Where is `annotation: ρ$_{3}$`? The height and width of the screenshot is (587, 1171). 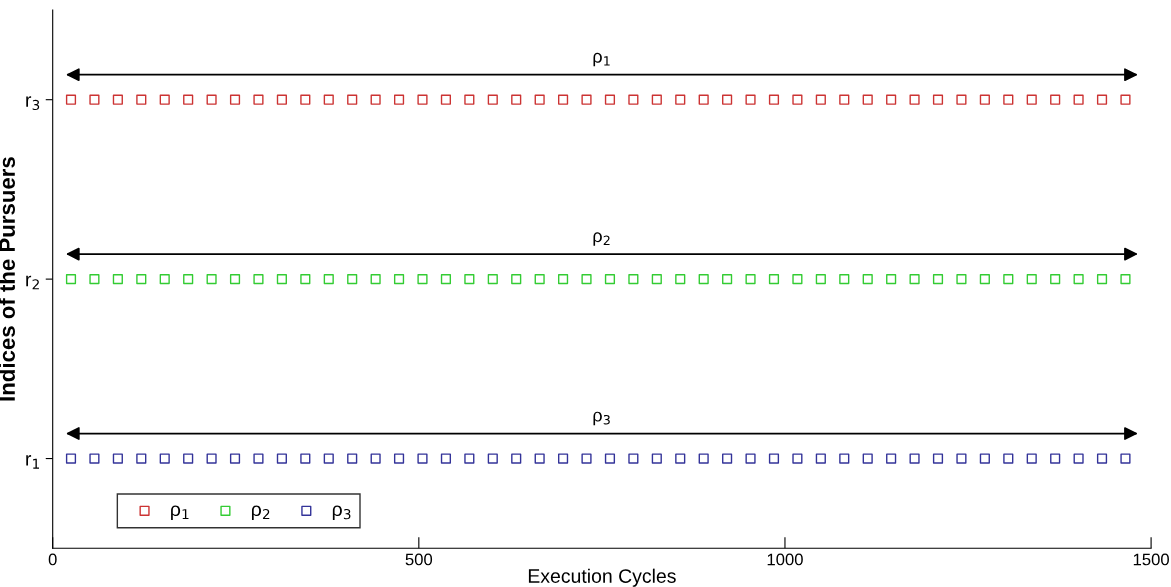
annotation: ρ$_{3}$ is located at coordinates (601, 418).